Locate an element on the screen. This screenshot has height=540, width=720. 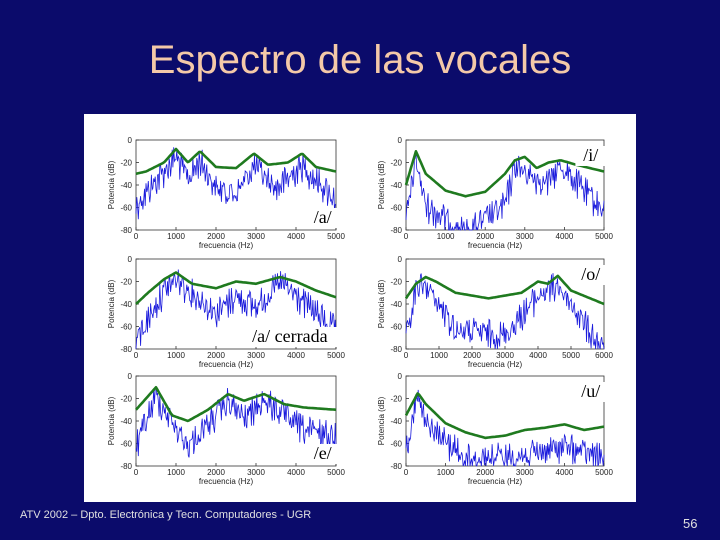
vowel-label: /a/ is located at coordinates (323, 217).